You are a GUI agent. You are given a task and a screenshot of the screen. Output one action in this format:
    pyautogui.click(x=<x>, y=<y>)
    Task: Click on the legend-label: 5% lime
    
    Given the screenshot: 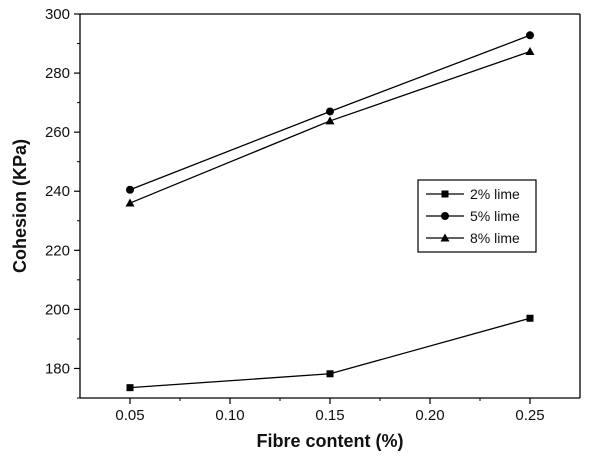 What is the action you would take?
    pyautogui.click(x=495, y=216)
    